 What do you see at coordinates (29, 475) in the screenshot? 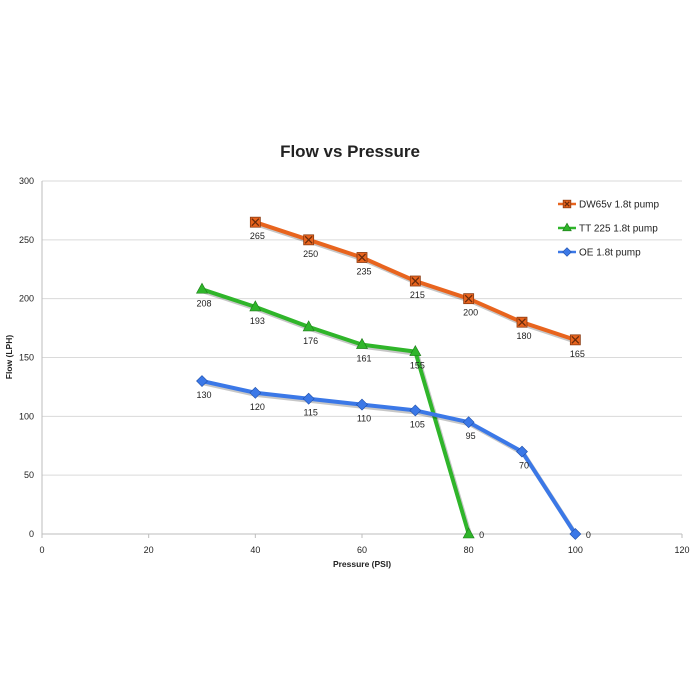
I see `y-tick-label: 50` at bounding box center [29, 475].